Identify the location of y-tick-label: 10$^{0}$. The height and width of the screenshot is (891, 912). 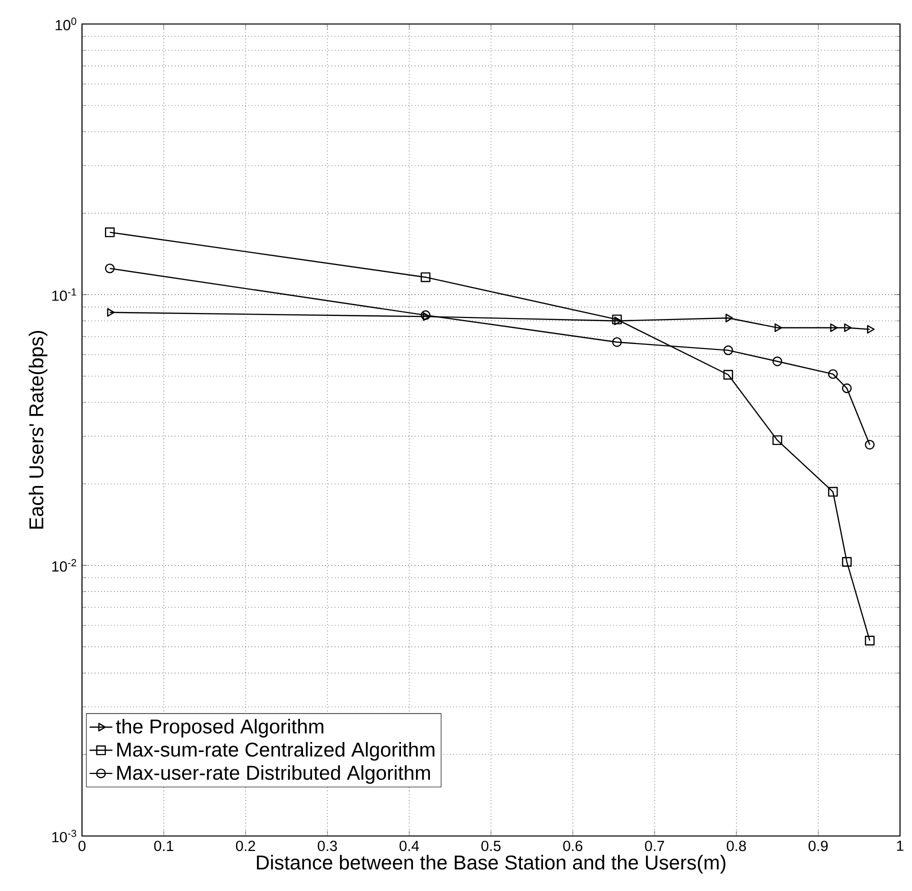
(66, 24).